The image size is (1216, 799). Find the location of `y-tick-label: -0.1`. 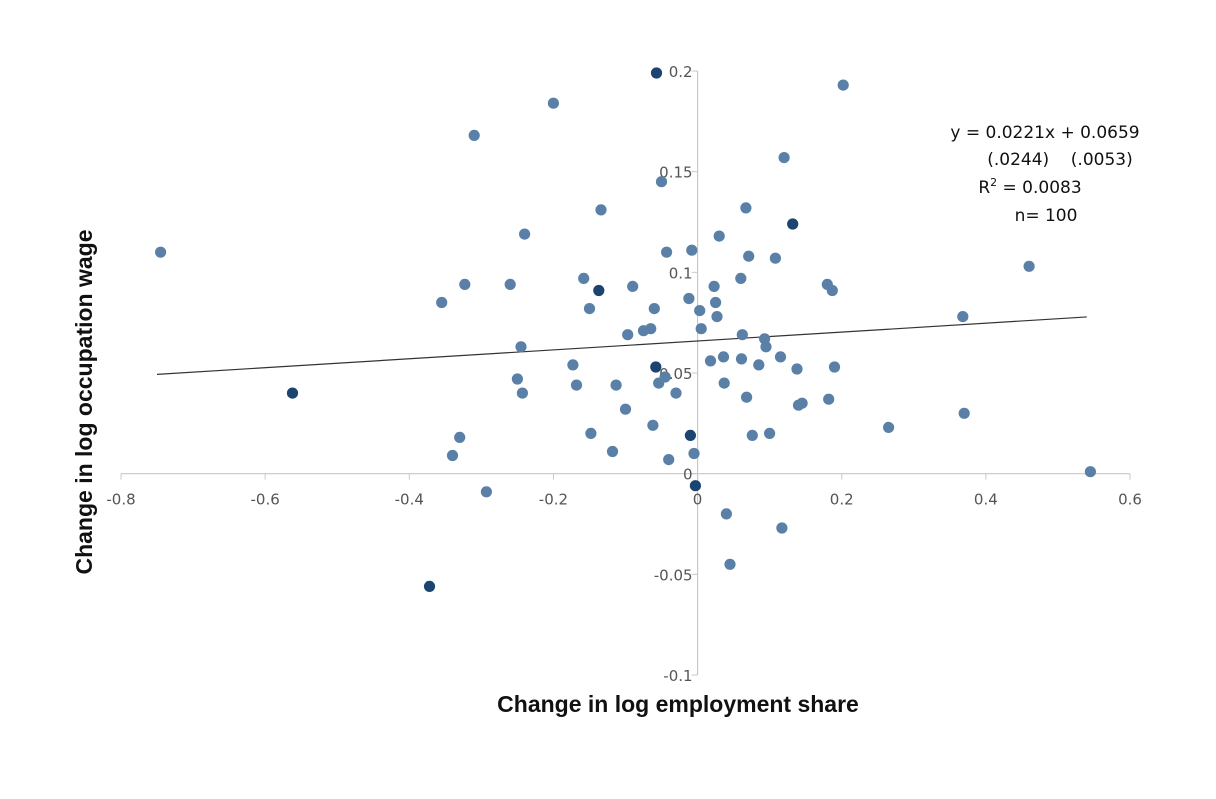

y-tick-label: -0.1 is located at coordinates (677, 676).